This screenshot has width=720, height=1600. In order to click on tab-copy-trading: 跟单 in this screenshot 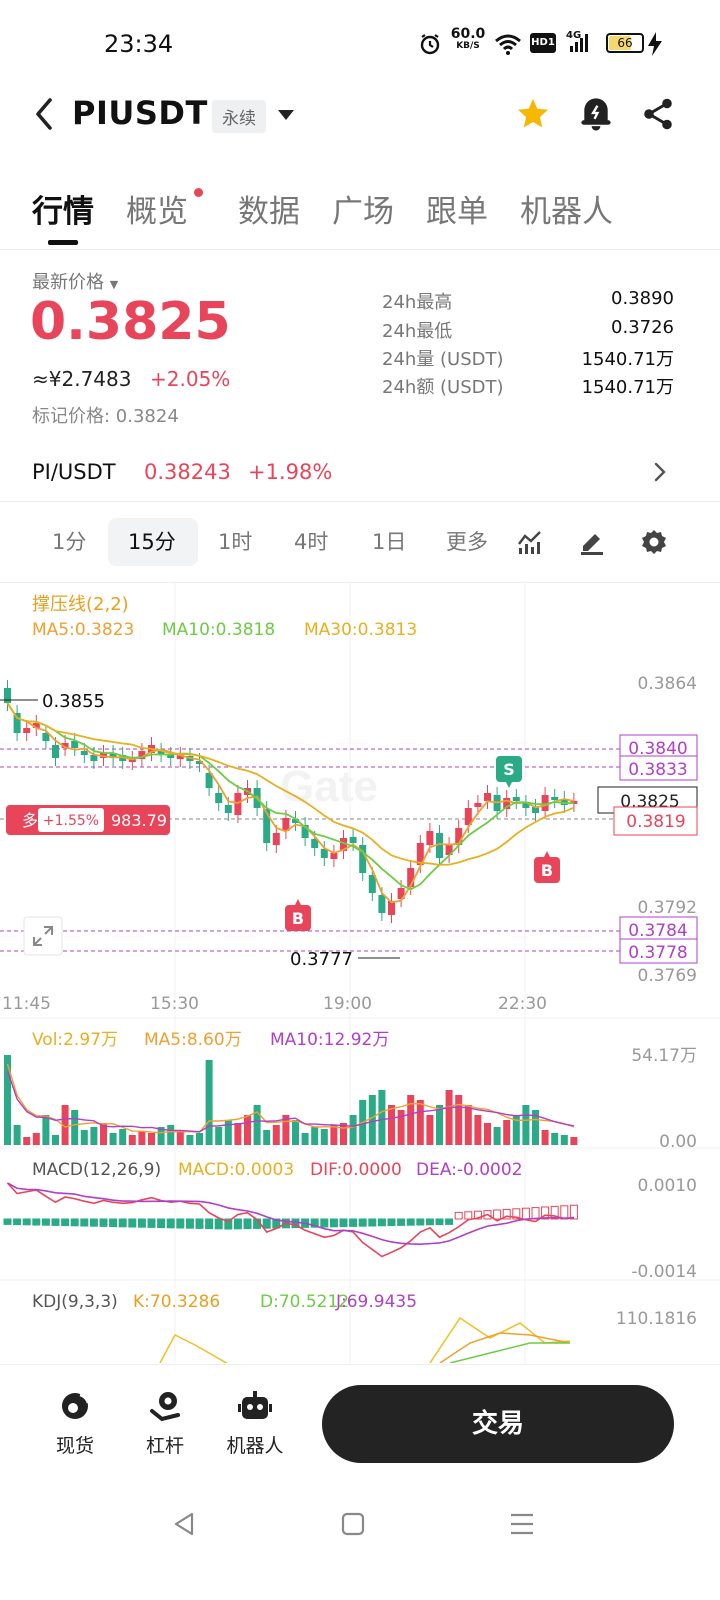, I will do `click(457, 212)`.